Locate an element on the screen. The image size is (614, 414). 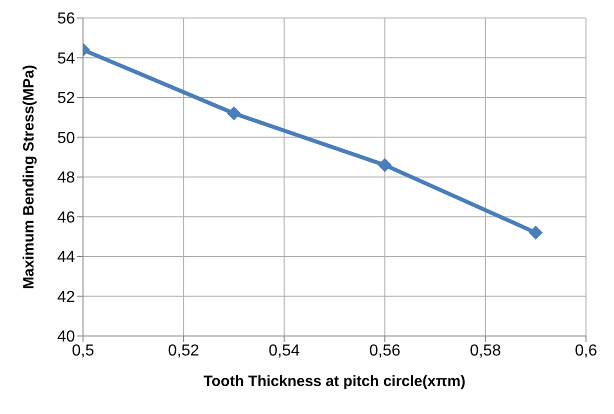
y-tick-label: 54 is located at coordinates (66, 59).